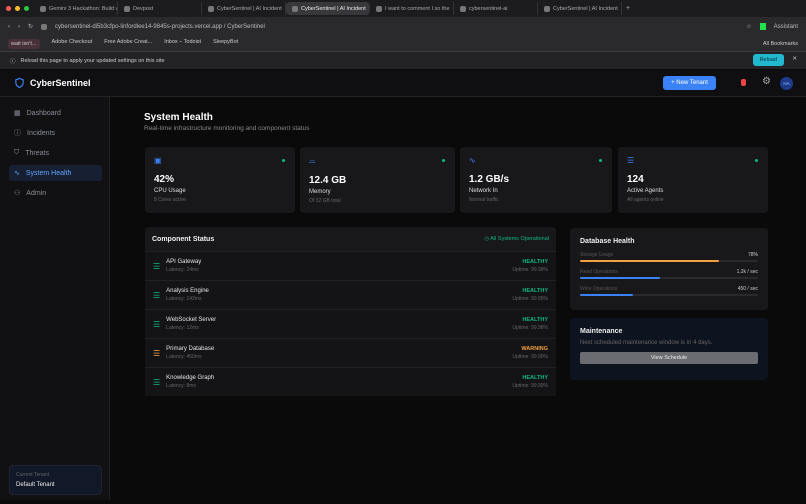 The width and height of the screenshot is (806, 504). What do you see at coordinates (55, 133) in the screenshot?
I see `sidebar-item-incidents: ⓘ Incidents` at bounding box center [55, 133].